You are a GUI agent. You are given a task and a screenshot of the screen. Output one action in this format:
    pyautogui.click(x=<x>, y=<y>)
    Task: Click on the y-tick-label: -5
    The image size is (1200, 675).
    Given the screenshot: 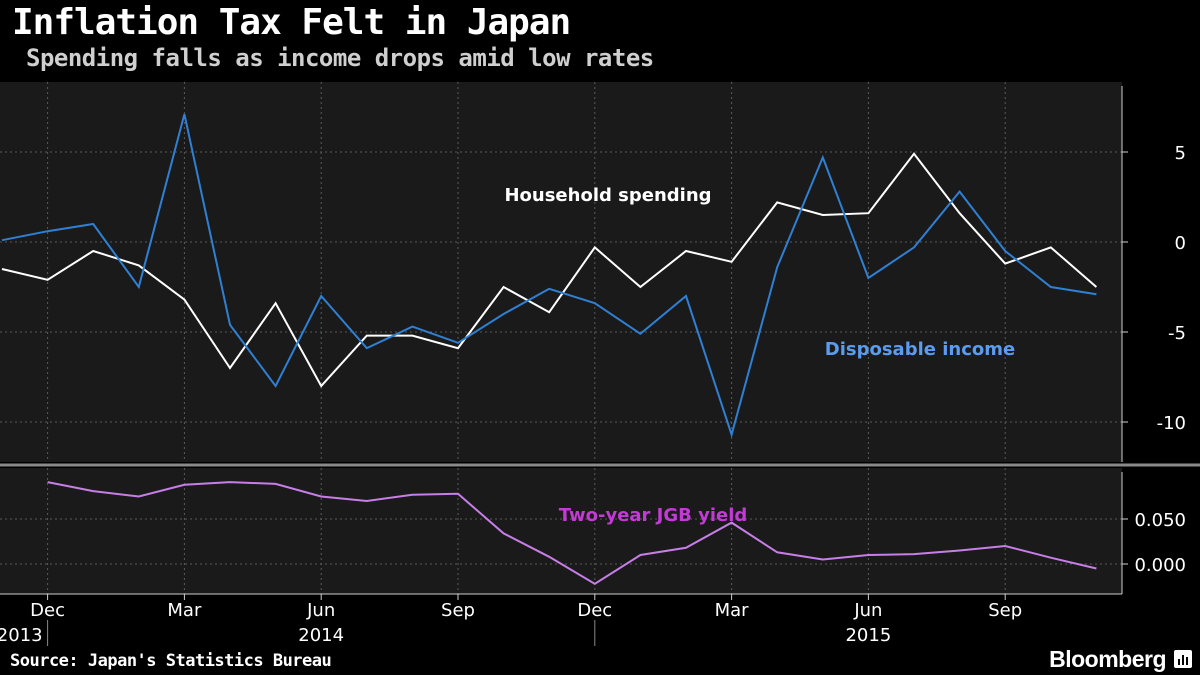 What is the action you would take?
    pyautogui.click(x=1177, y=333)
    